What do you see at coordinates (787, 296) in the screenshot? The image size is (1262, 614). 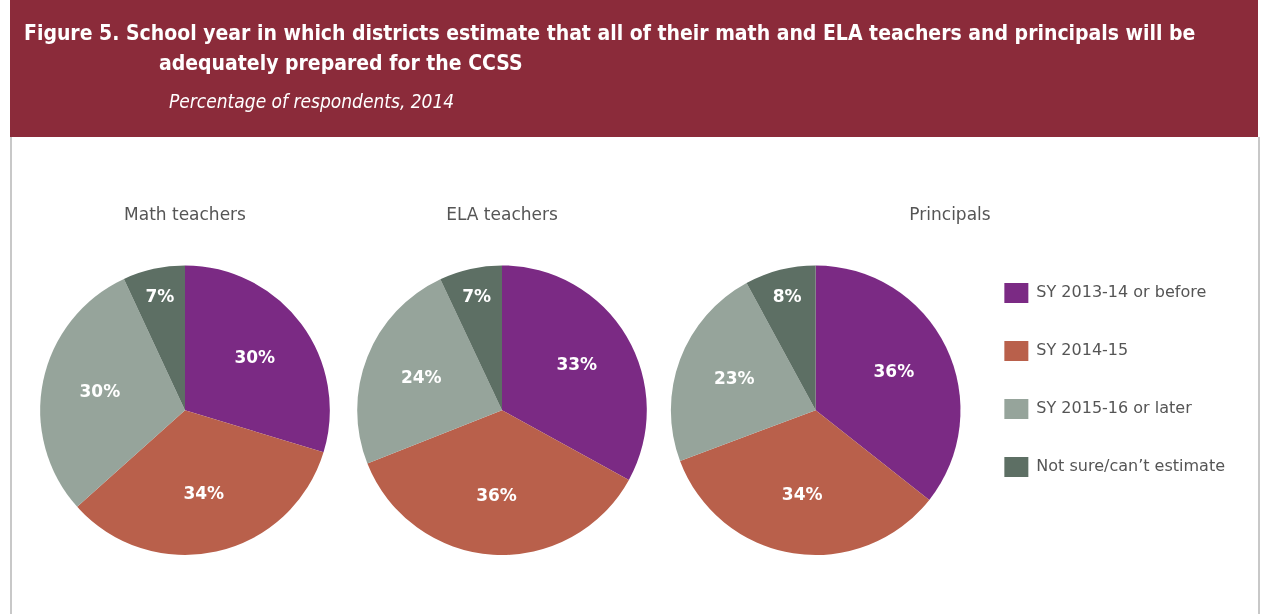 I see `data-label: 8%` at bounding box center [787, 296].